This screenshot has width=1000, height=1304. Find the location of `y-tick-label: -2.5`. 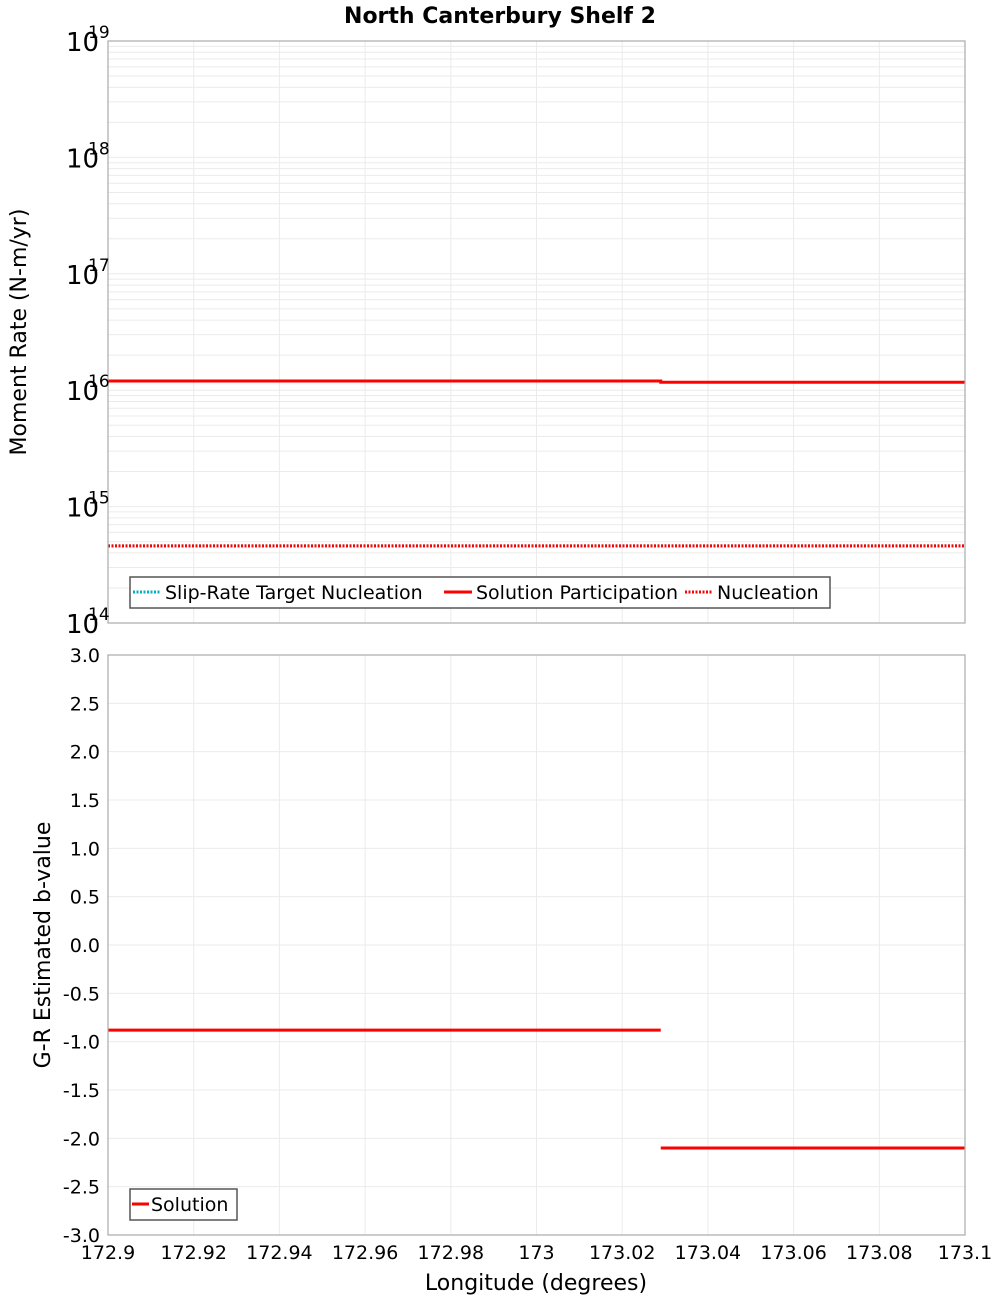

y-tick-label: -2.5 is located at coordinates (81, 1188).